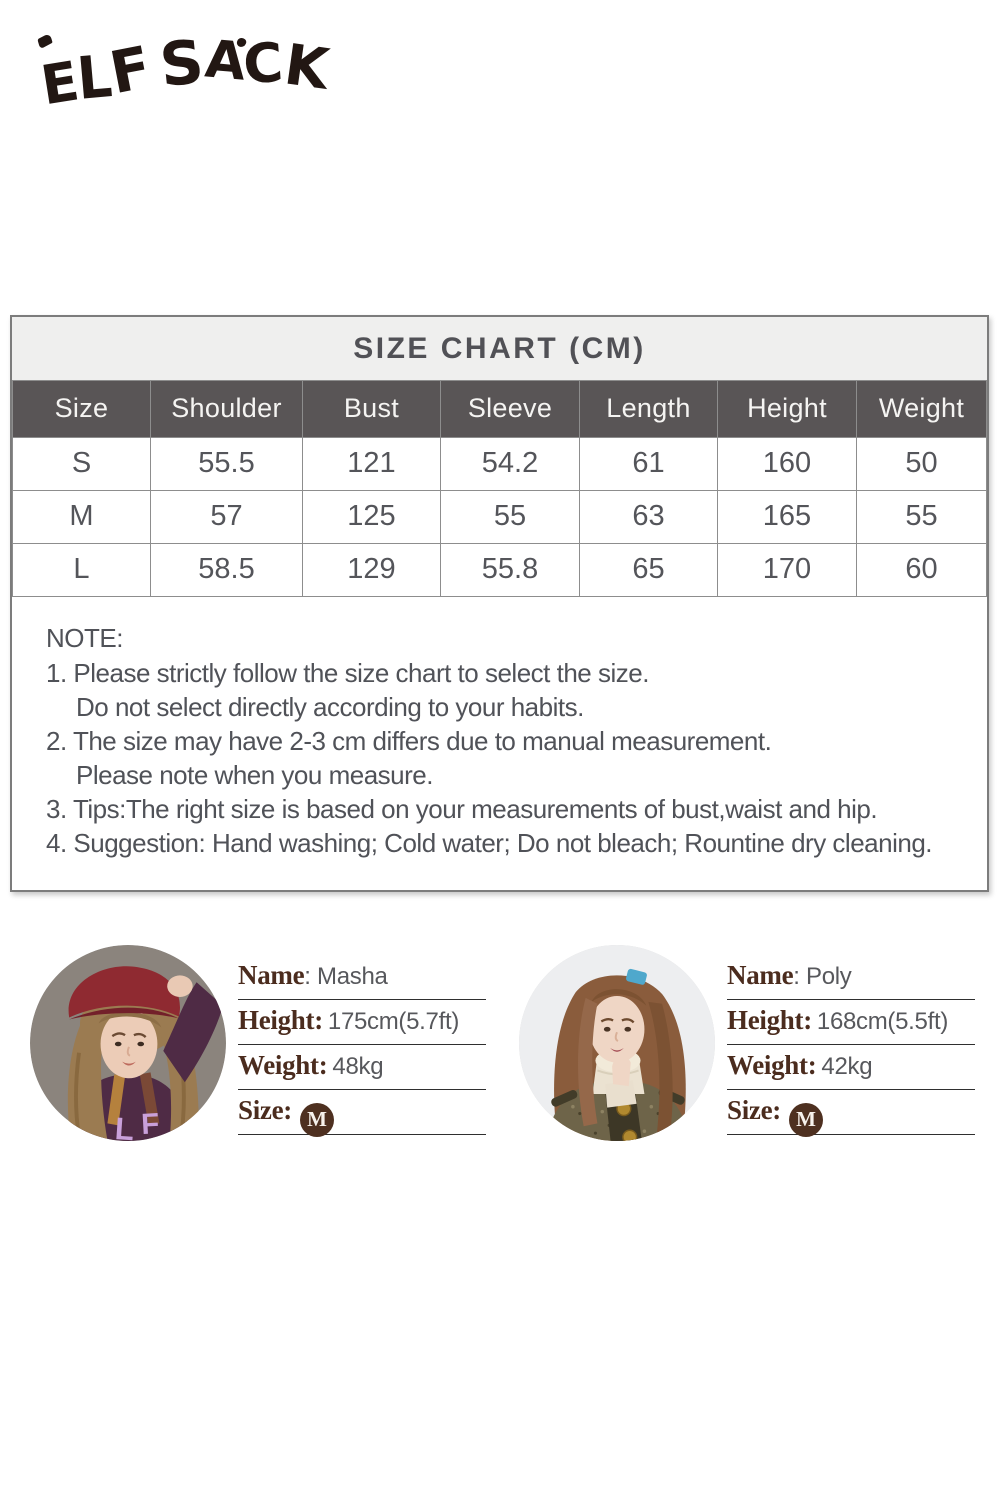 Image resolution: width=1000 pixels, height=1500 pixels. I want to click on model-poly-illustration, so click(617, 1043).